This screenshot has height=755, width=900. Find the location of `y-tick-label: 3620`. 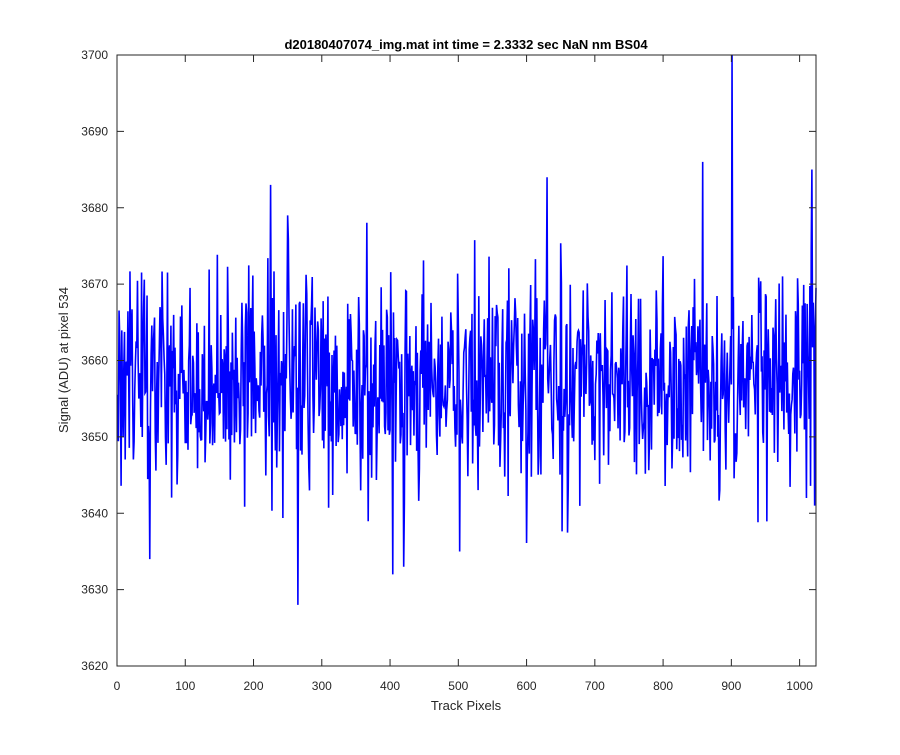

y-tick-label: 3620 is located at coordinates (94, 666).